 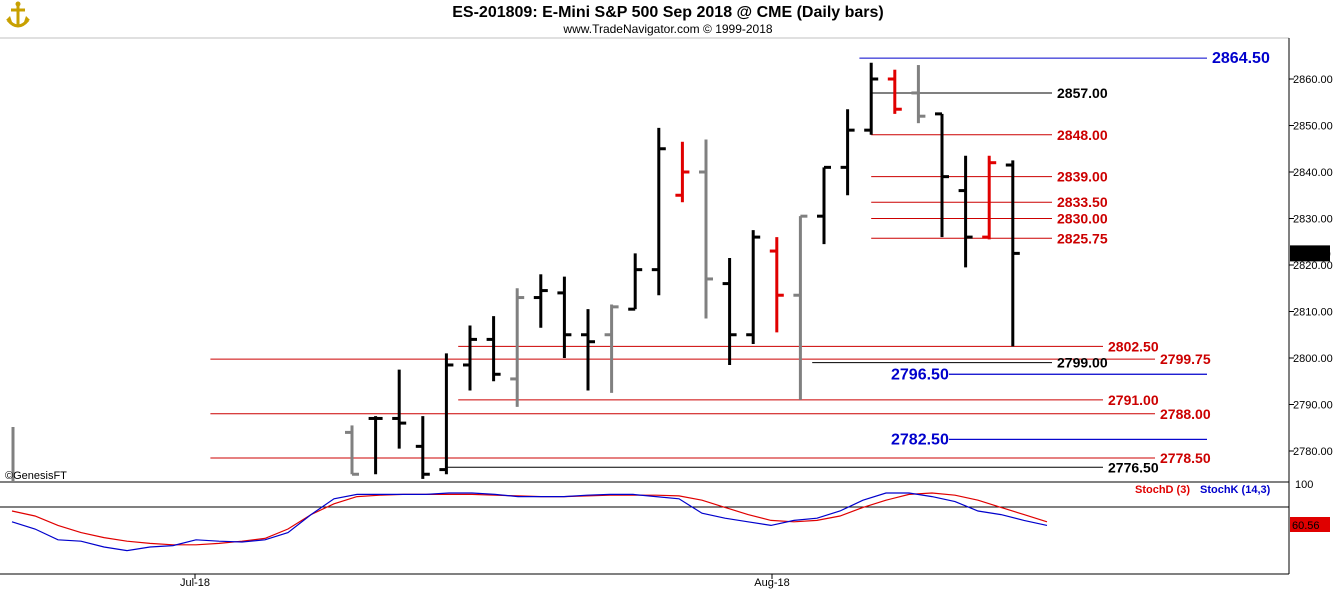 I want to click on price-tick-label: 2790.00, so click(x=1313, y=406).